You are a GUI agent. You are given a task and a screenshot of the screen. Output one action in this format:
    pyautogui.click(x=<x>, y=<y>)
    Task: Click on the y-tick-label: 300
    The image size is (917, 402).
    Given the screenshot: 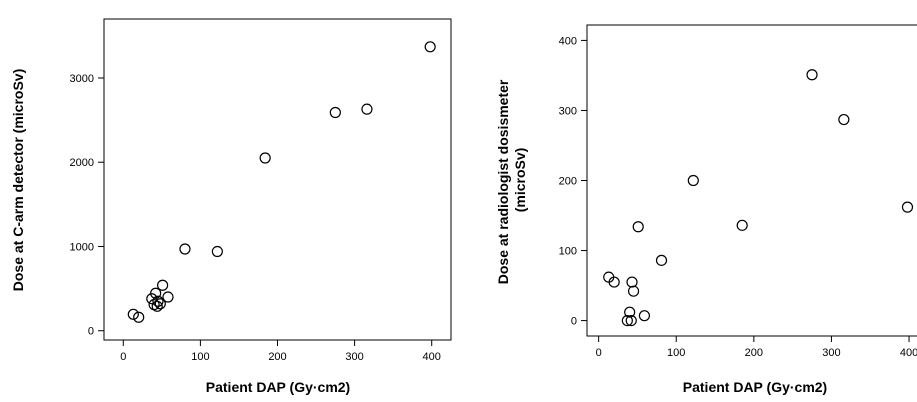 What is the action you would take?
    pyautogui.click(x=568, y=111)
    